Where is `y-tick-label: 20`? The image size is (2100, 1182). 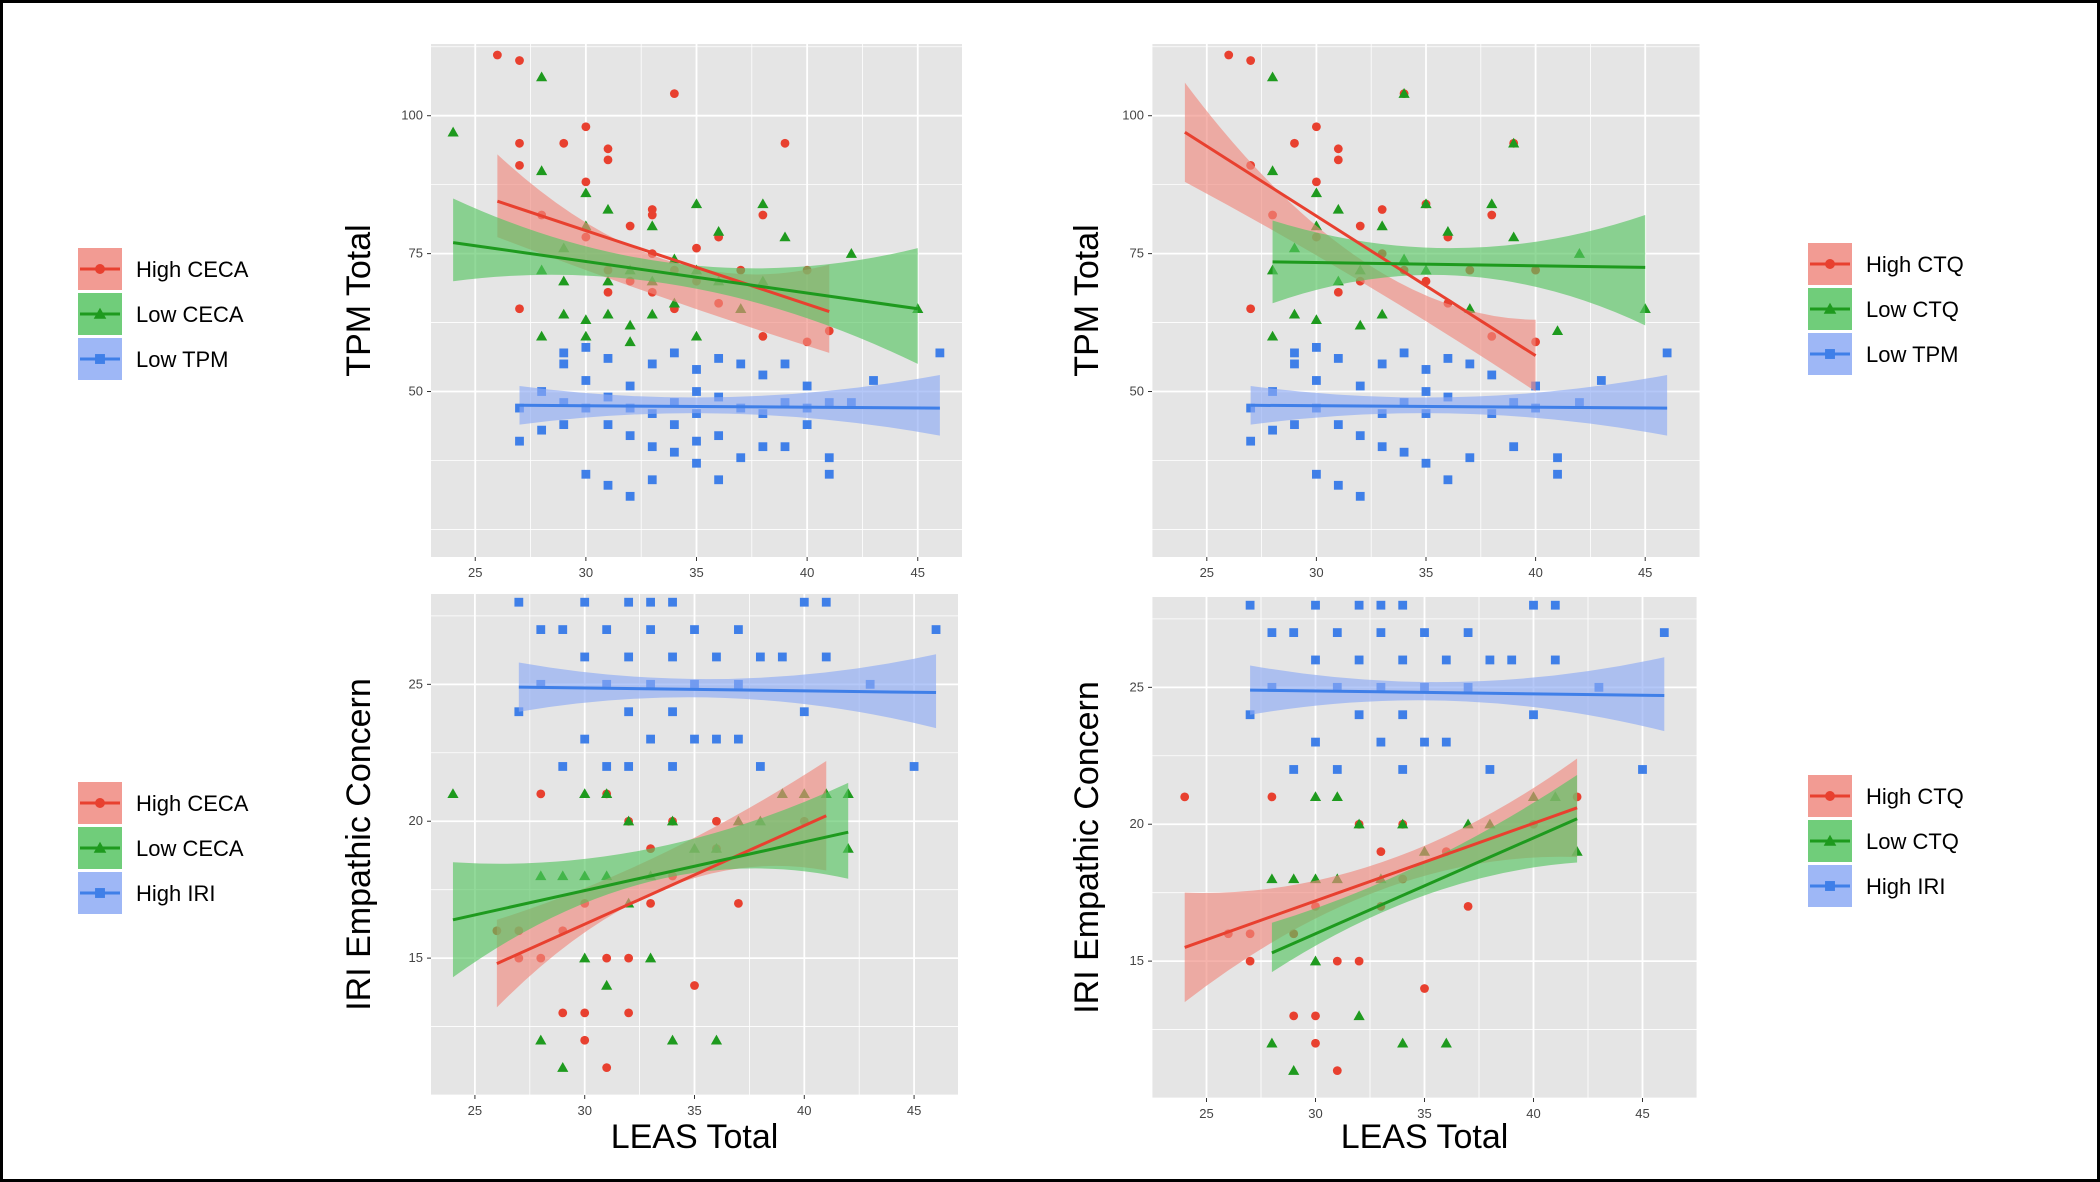
y-tick-label: 20 is located at coordinates (416, 820).